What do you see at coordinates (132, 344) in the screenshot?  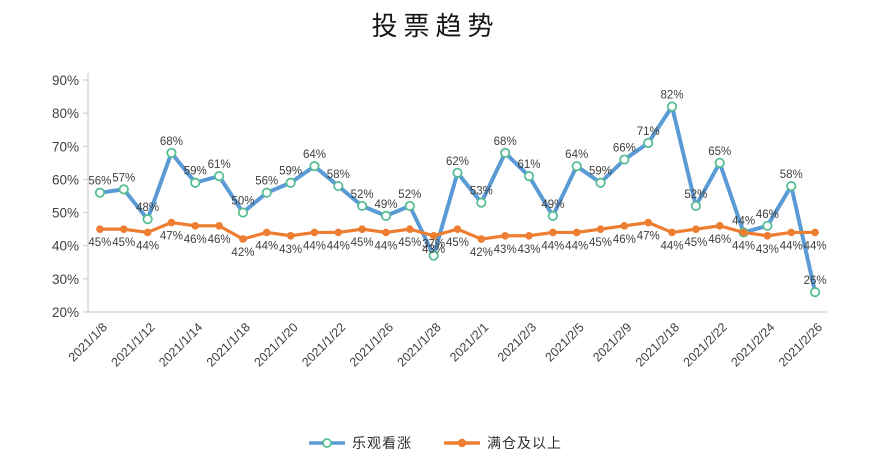 I see `x-axis-label: 2021/1/12` at bounding box center [132, 344].